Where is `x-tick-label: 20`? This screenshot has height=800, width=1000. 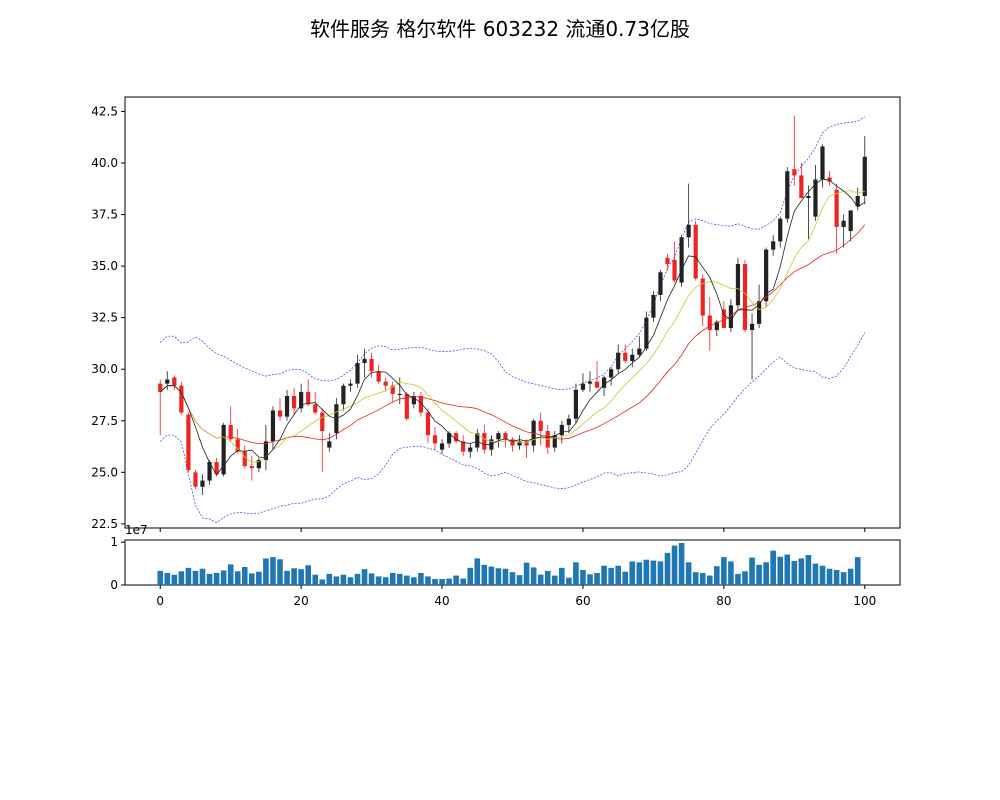
x-tick-label: 20 is located at coordinates (300, 601).